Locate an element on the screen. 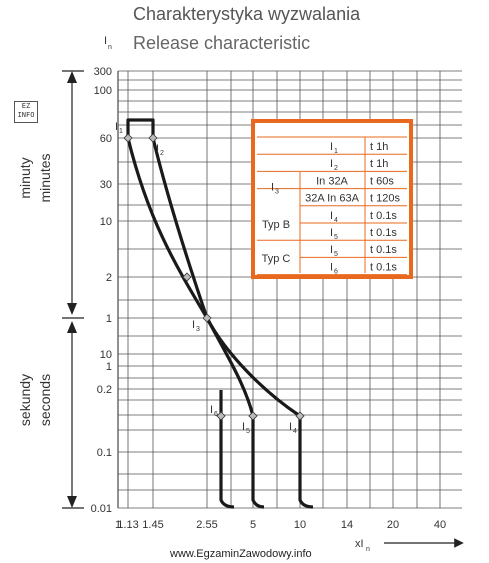  table-group-label: Typ C is located at coordinates (276, 259).